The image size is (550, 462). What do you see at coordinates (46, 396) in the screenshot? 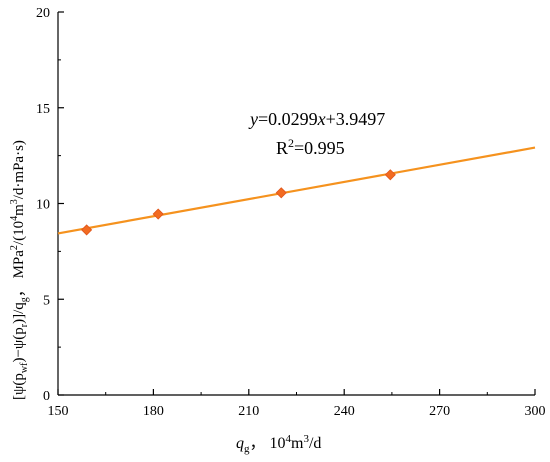
I see `y-tick-label: 0` at bounding box center [46, 396].